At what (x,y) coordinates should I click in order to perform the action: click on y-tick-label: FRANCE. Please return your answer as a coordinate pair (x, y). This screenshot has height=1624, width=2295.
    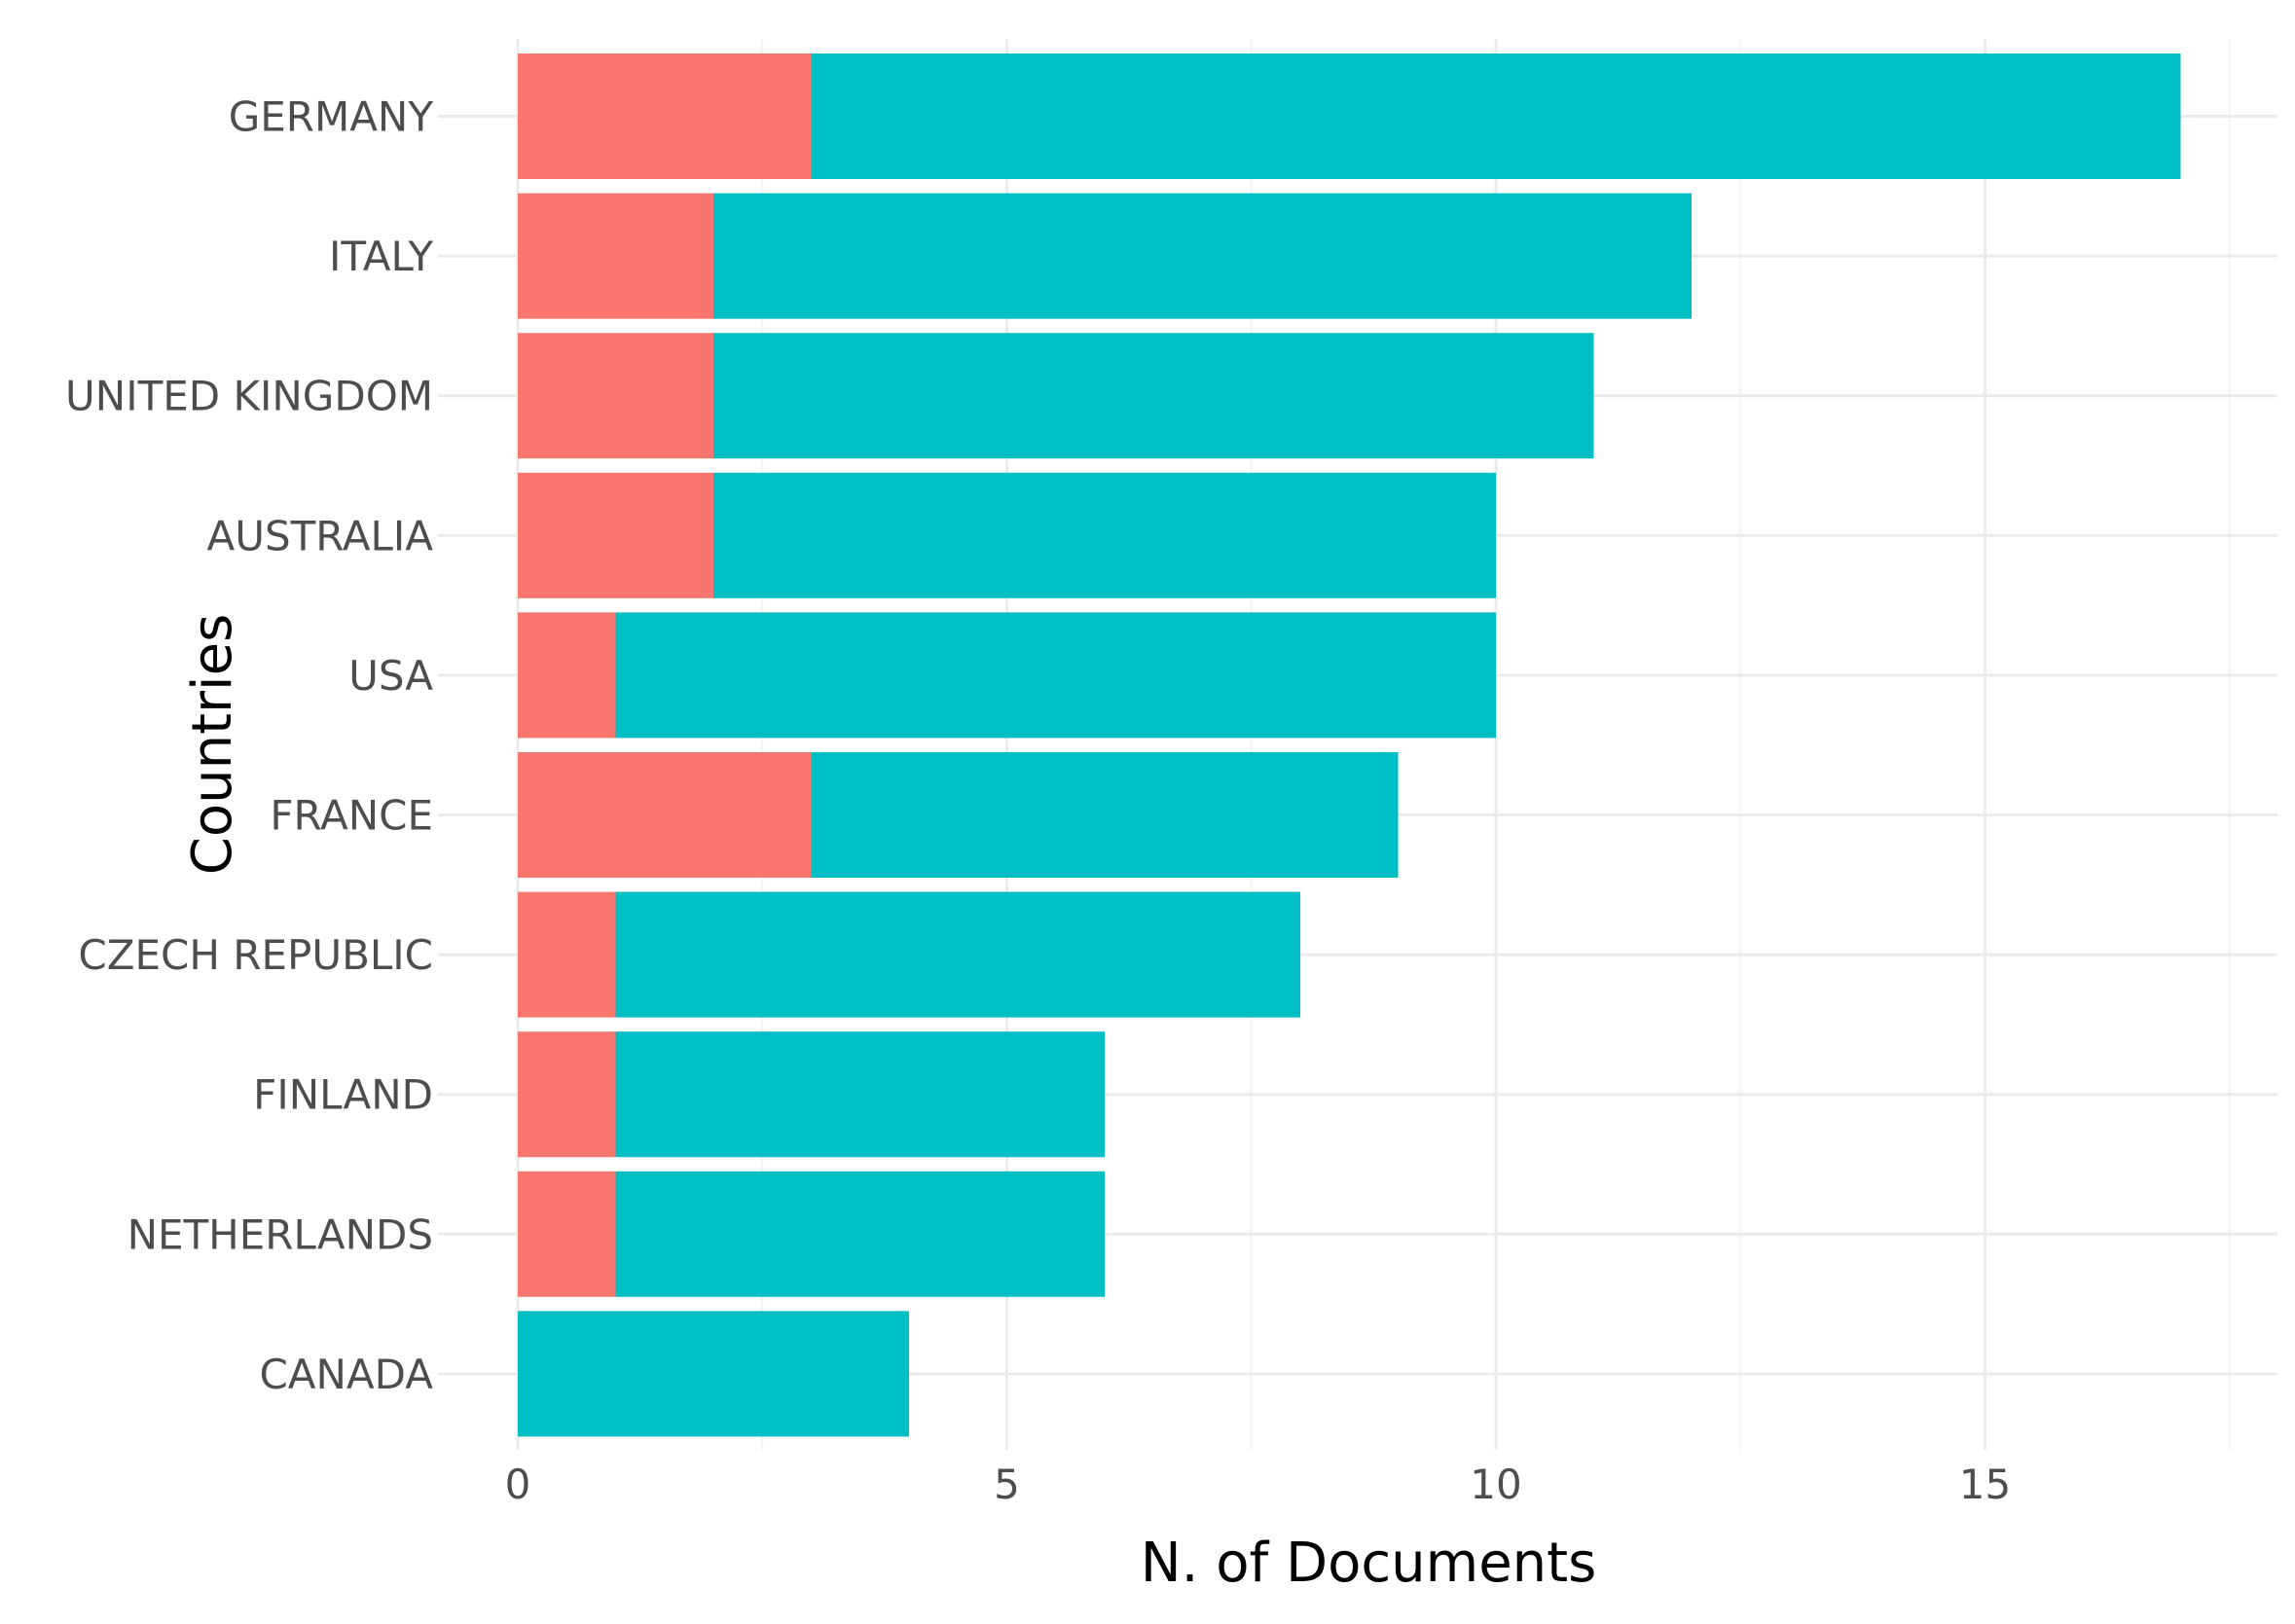
    Looking at the image, I should click on (351, 816).